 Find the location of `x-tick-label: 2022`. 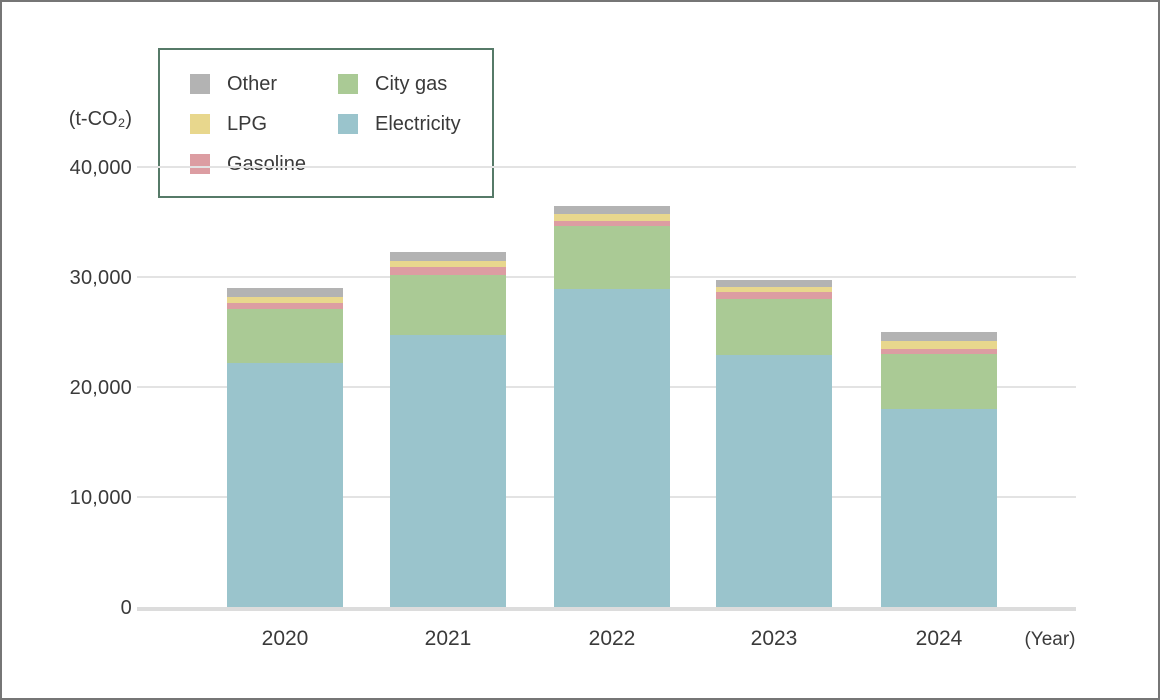

x-tick-label: 2022 is located at coordinates (612, 638).